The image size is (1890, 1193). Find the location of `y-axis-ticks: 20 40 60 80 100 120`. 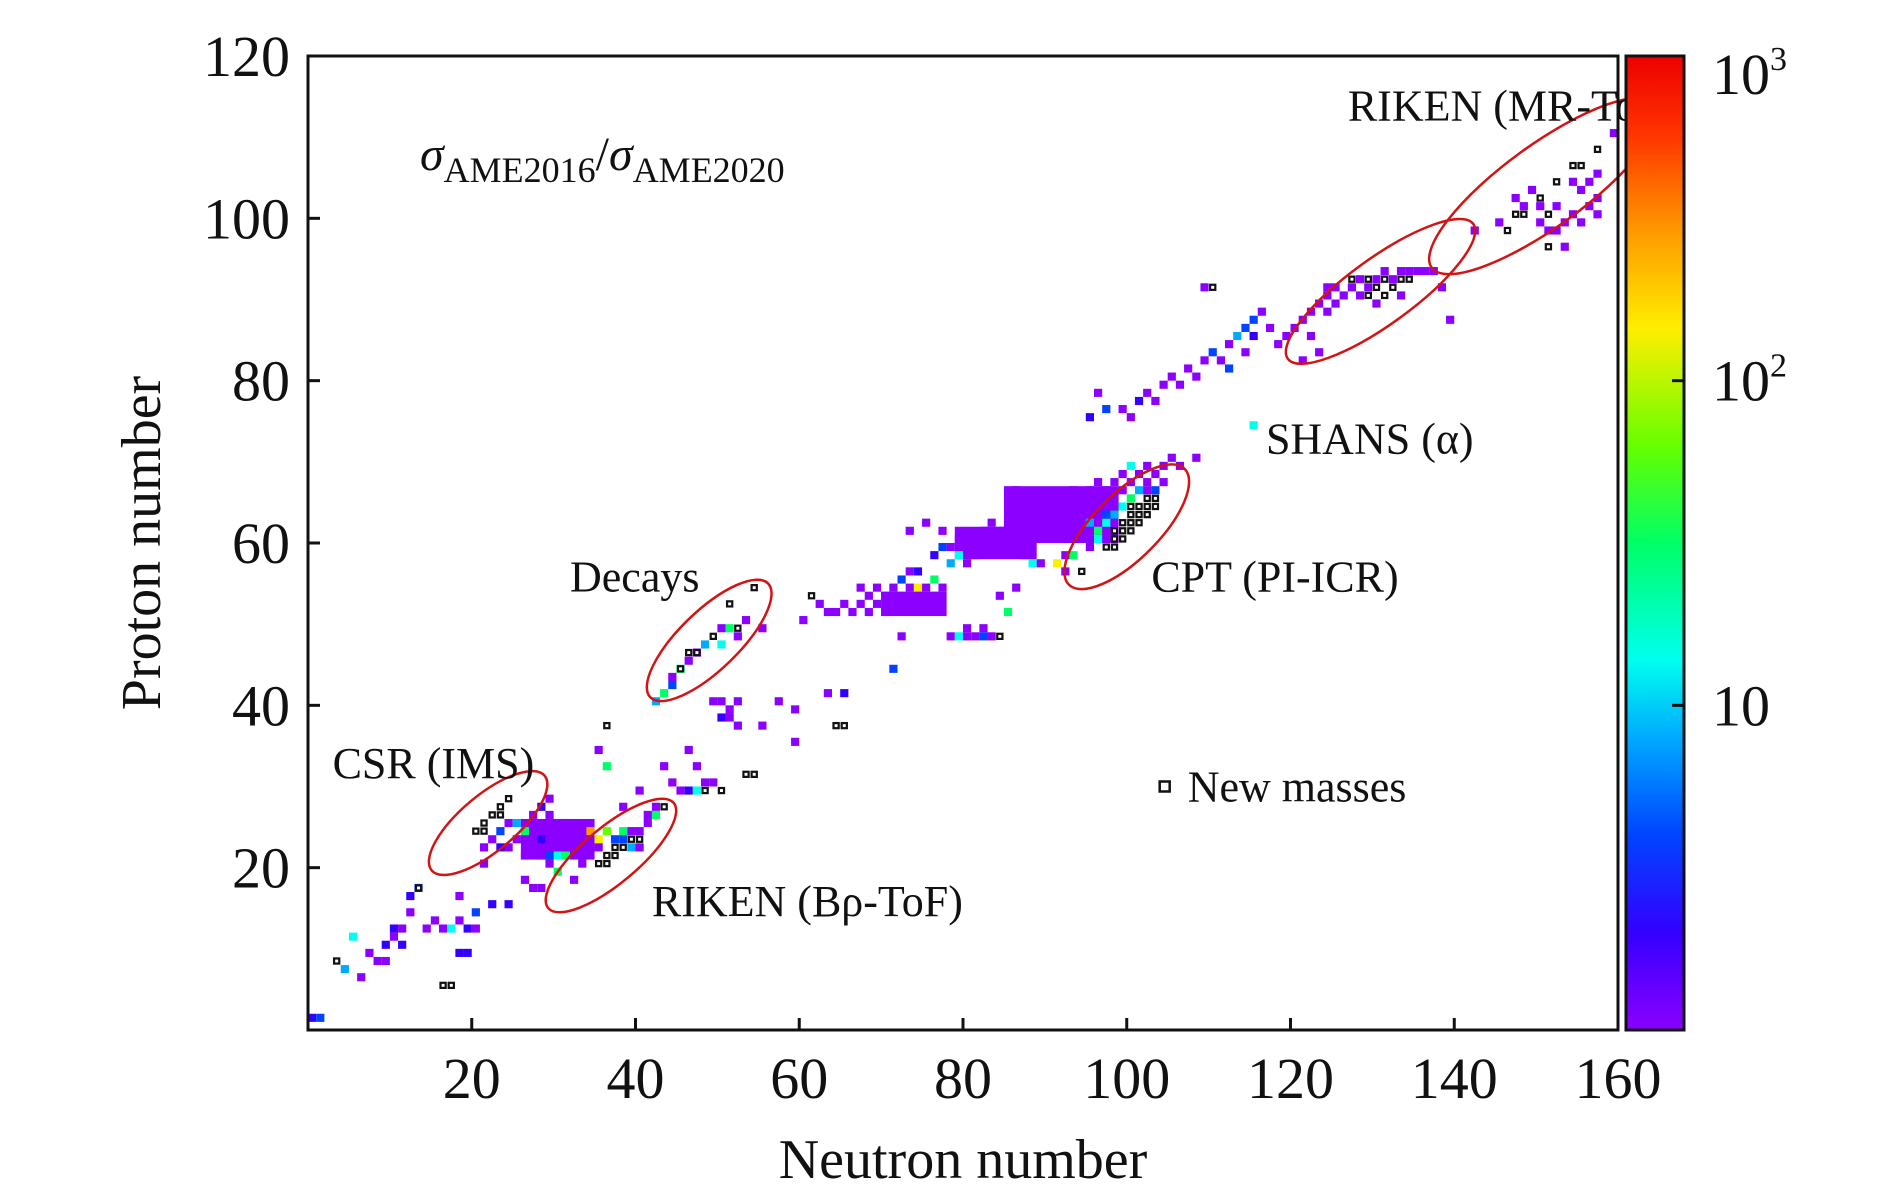

y-axis-ticks: 20 40 60 80 100 120 is located at coordinates (261, 462).